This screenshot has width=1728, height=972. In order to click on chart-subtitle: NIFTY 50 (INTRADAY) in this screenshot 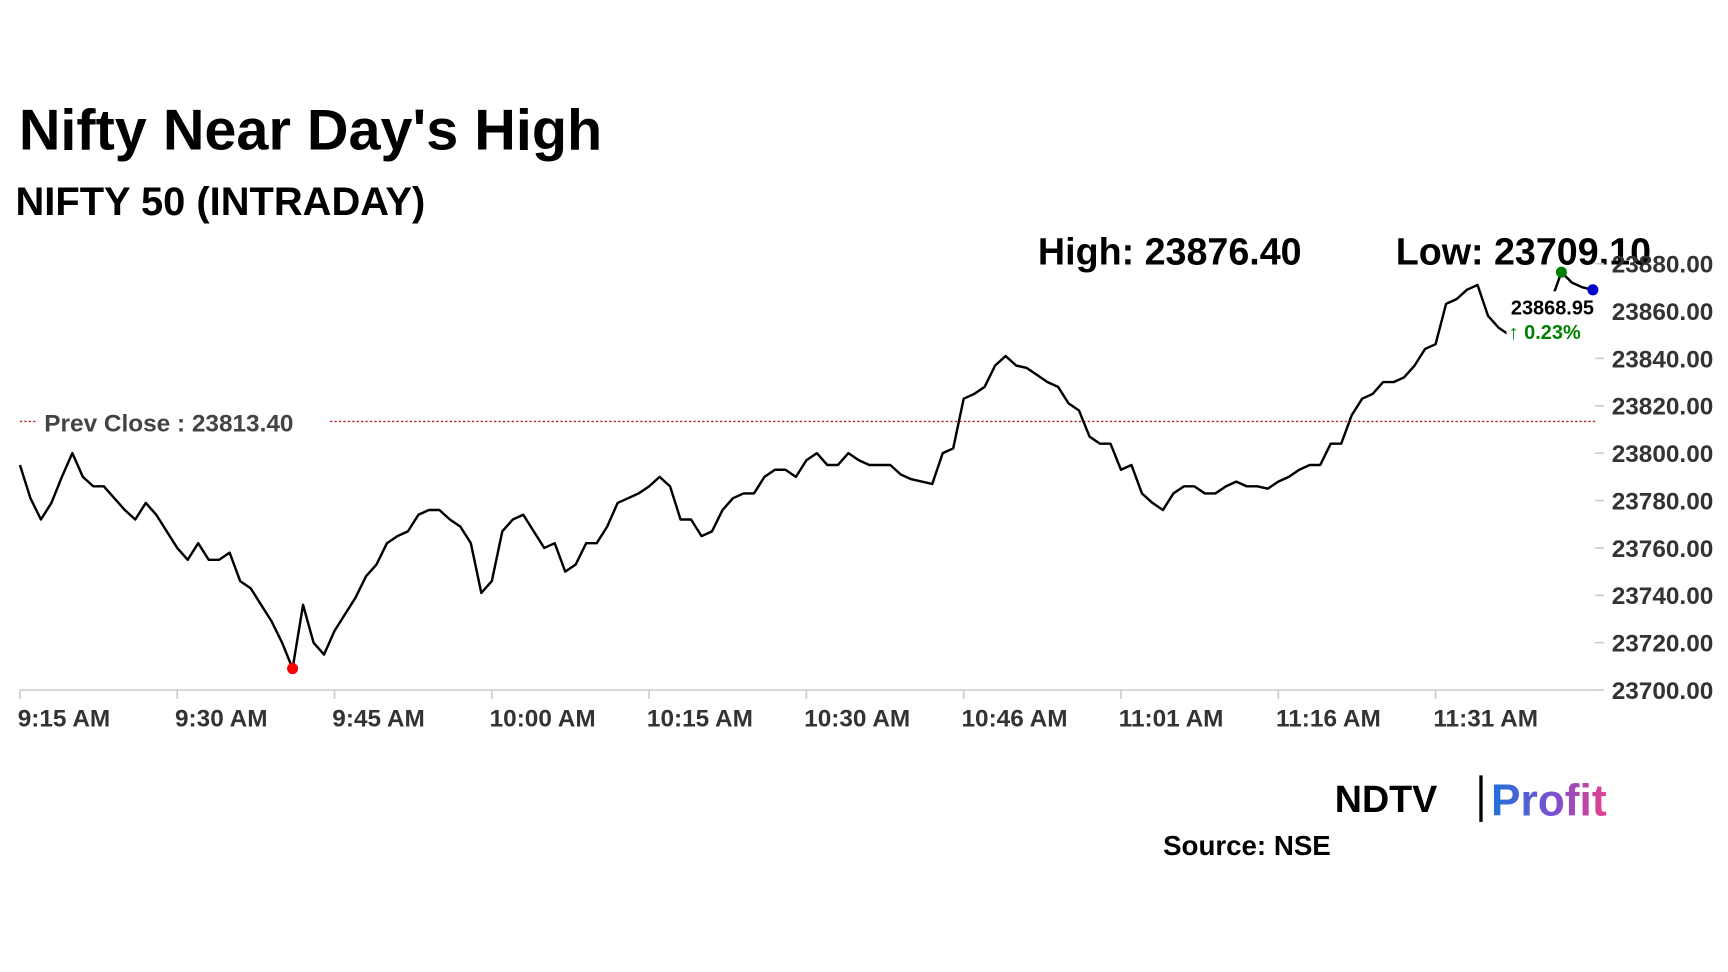, I will do `click(221, 202)`.